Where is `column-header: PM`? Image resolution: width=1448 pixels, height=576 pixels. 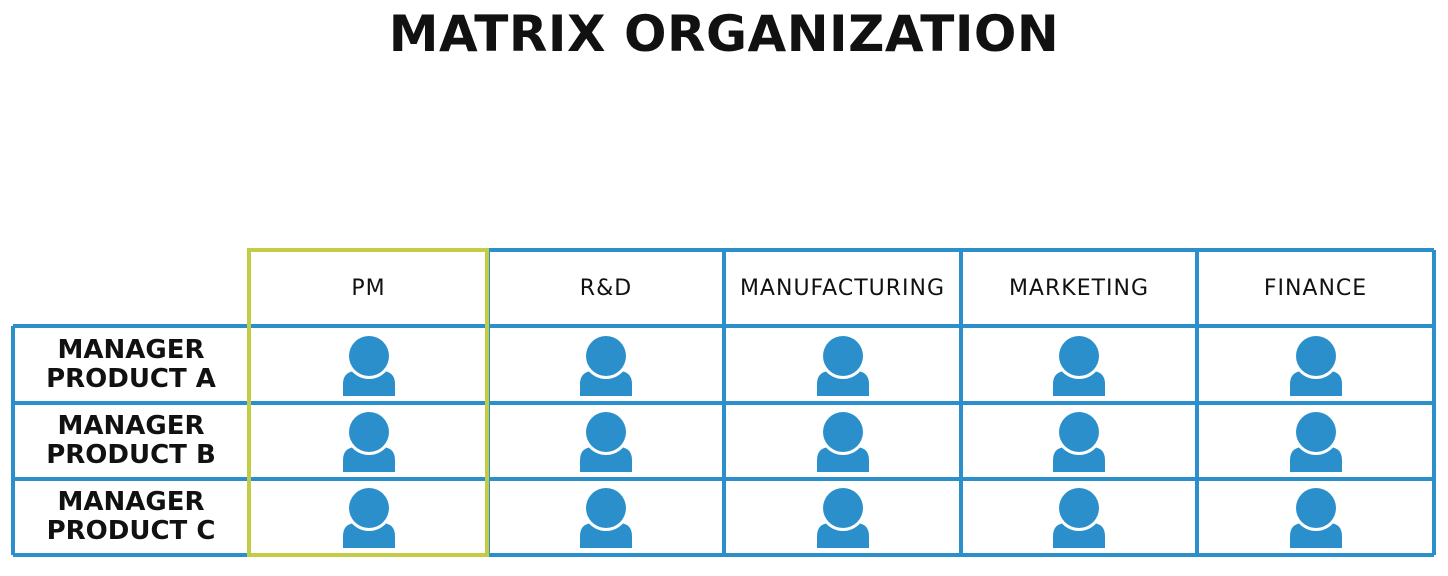
column-header: PM is located at coordinates (368, 288).